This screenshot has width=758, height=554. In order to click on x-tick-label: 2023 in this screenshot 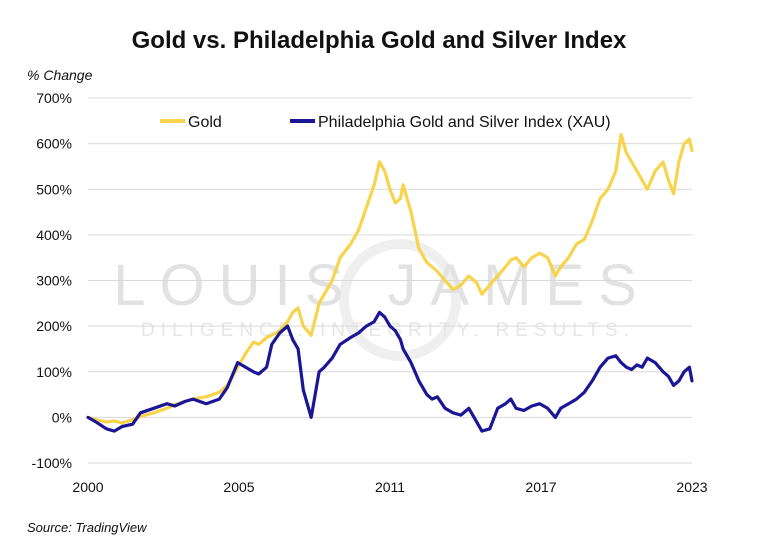, I will do `click(691, 487)`.